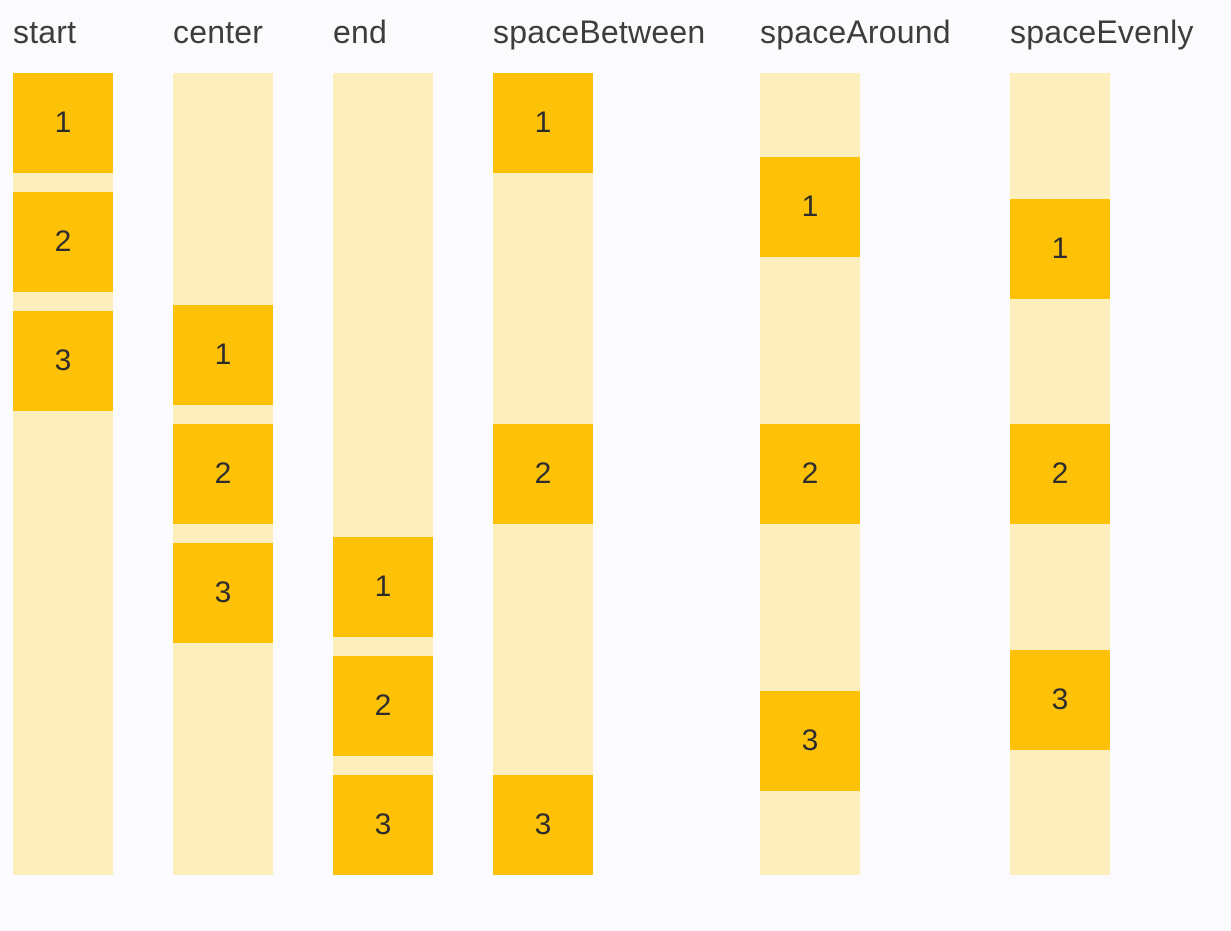  What do you see at coordinates (45, 32) in the screenshot?
I see `column-label-start: start` at bounding box center [45, 32].